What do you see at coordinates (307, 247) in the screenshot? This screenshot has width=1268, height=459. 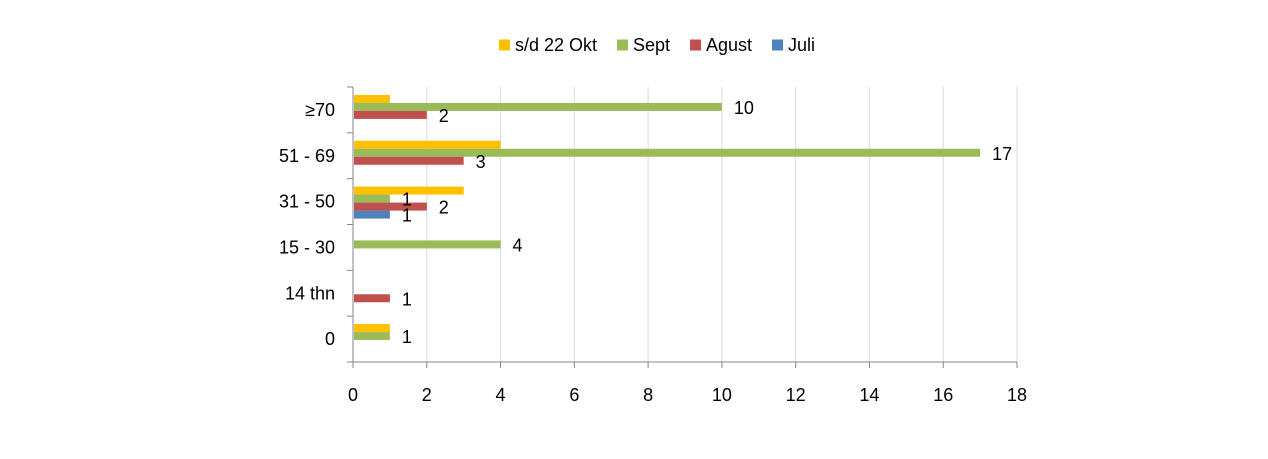 I see `category-label-3: 15 - 30` at bounding box center [307, 247].